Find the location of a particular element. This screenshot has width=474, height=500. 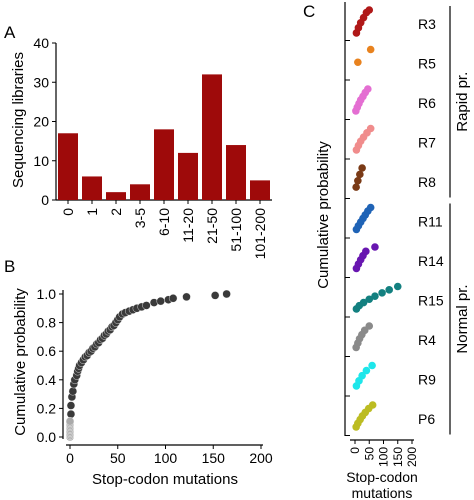

panel-a-xtick-label: 21-50 is located at coordinates (212, 226).